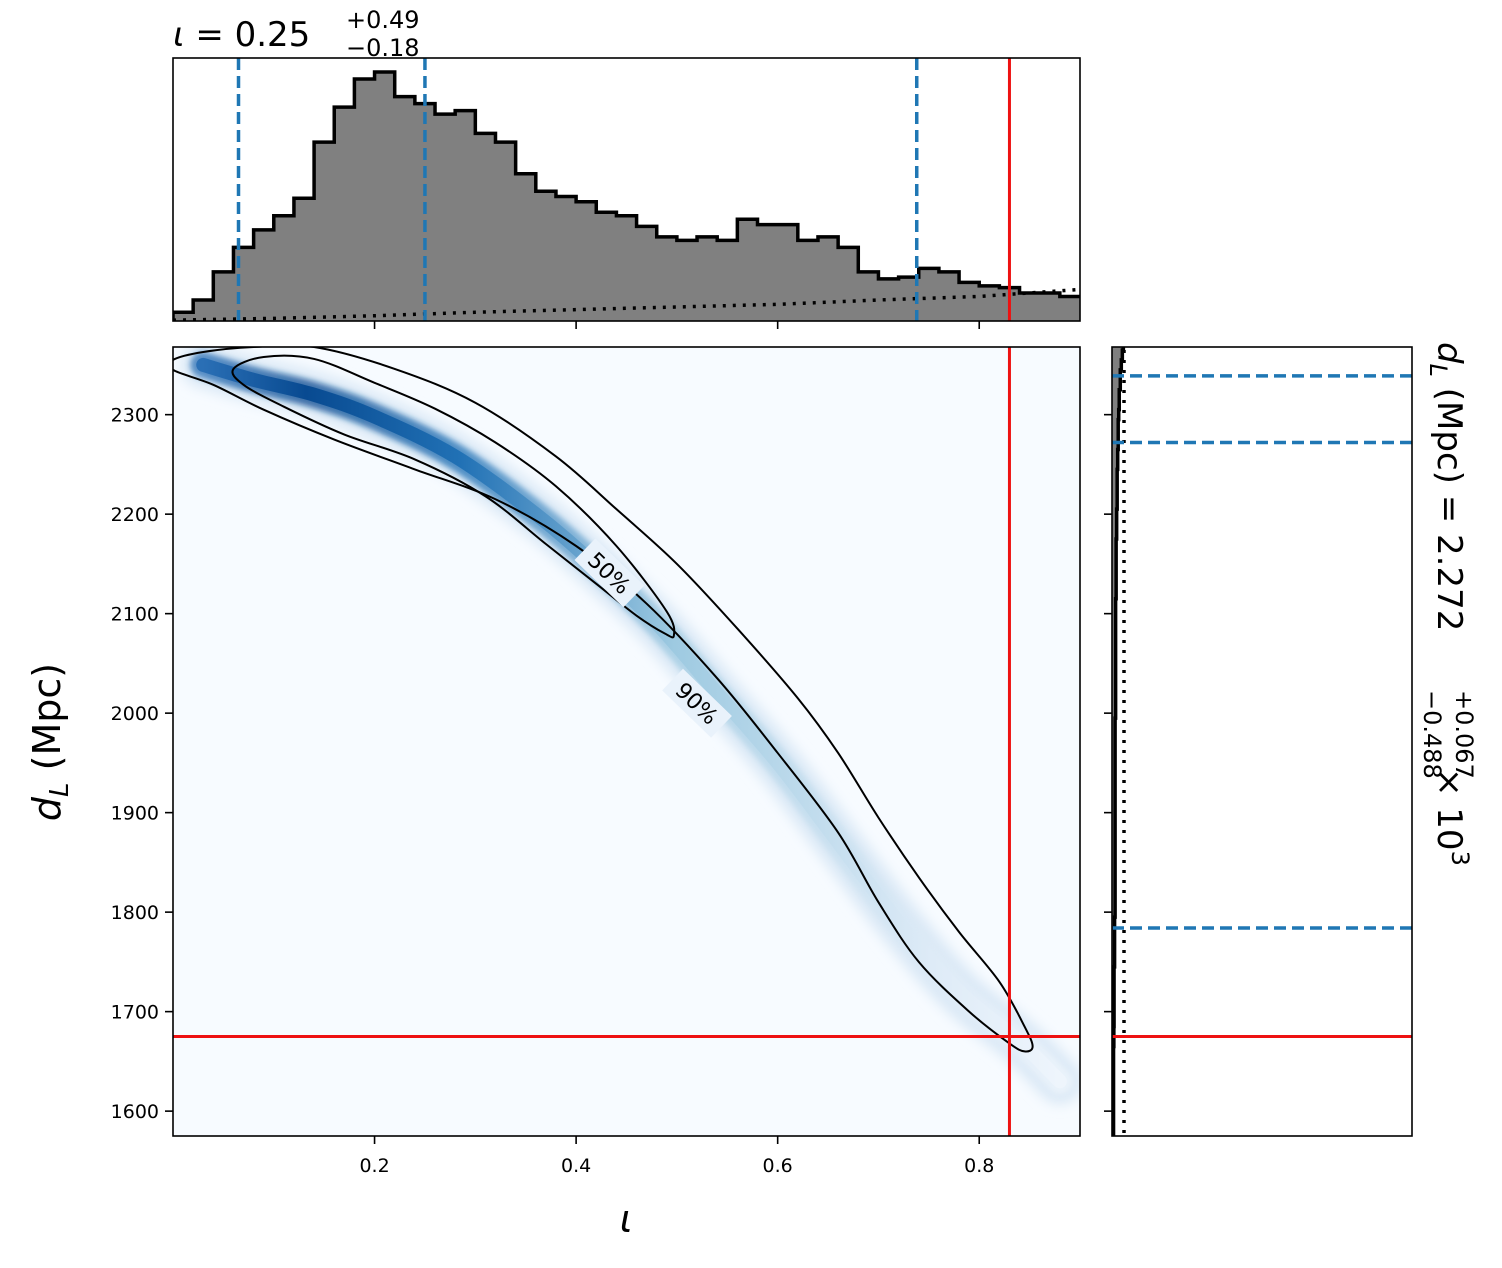  What do you see at coordinates (204, 35) in the screenshot?
I see `top-title-prefix: ι =` at bounding box center [204, 35].